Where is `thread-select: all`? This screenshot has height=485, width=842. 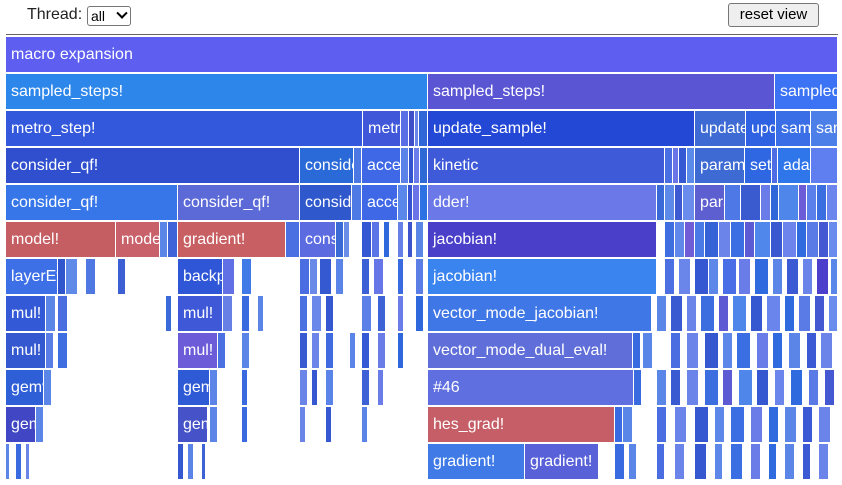 thread-select: all is located at coordinates (109, 16).